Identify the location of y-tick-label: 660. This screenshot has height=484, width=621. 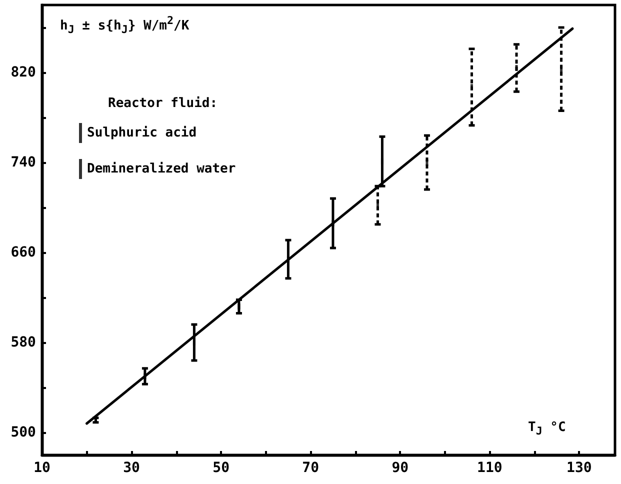
(23, 252).